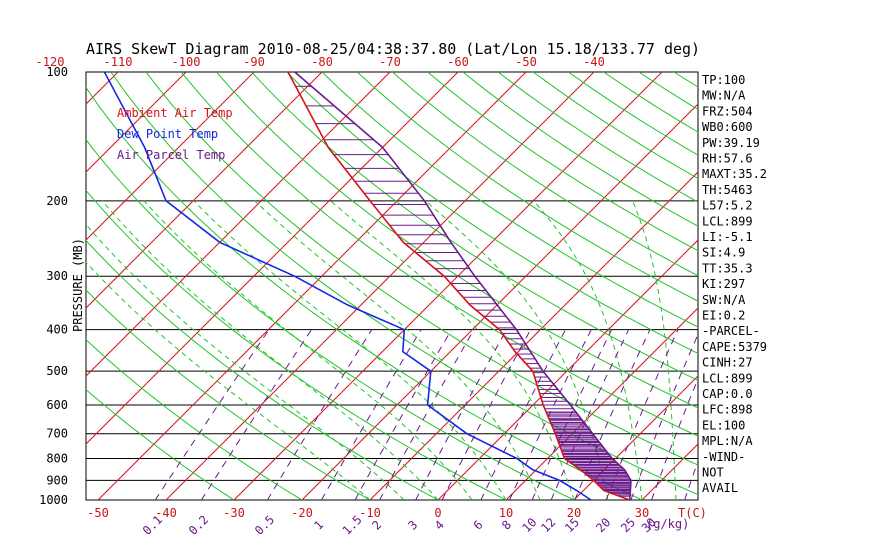 The height and width of the screenshot is (560, 870). What do you see at coordinates (57, 480) in the screenshot?
I see `pressure-tick: 900` at bounding box center [57, 480].